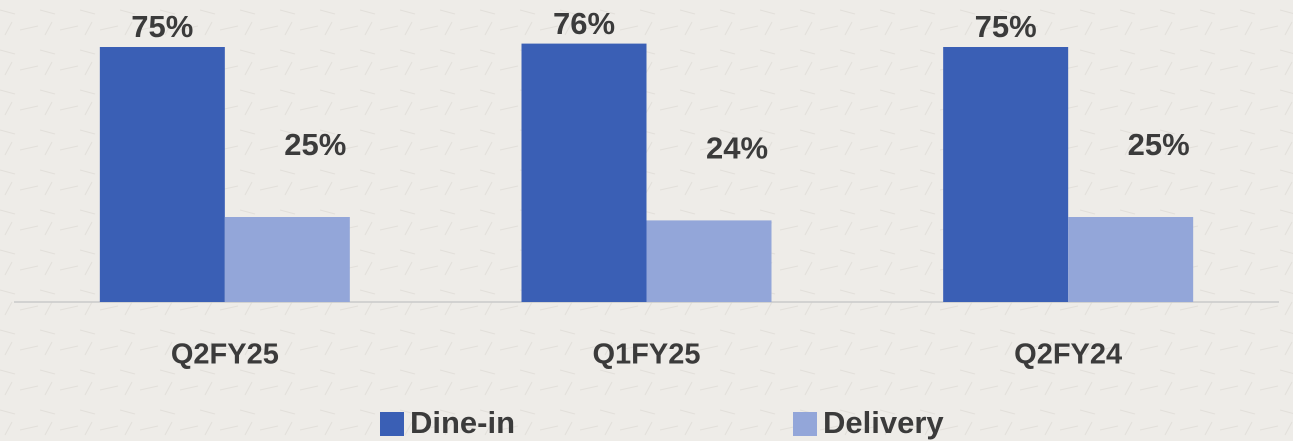 The height and width of the screenshot is (441, 1293). What do you see at coordinates (584, 23) in the screenshot?
I see `value-label: 76%` at bounding box center [584, 23].